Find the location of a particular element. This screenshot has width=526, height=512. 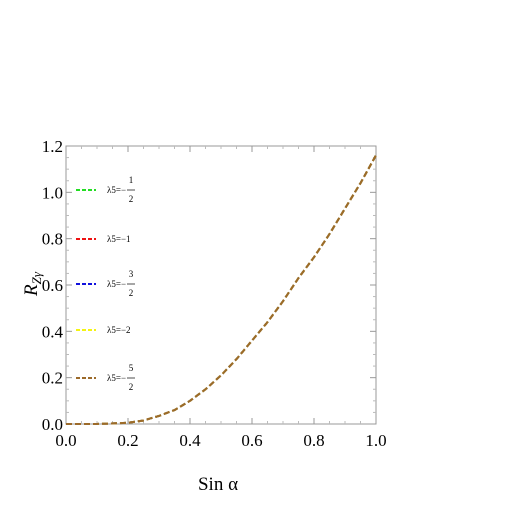

y-tick-label: 1.2 is located at coordinates (52, 146).